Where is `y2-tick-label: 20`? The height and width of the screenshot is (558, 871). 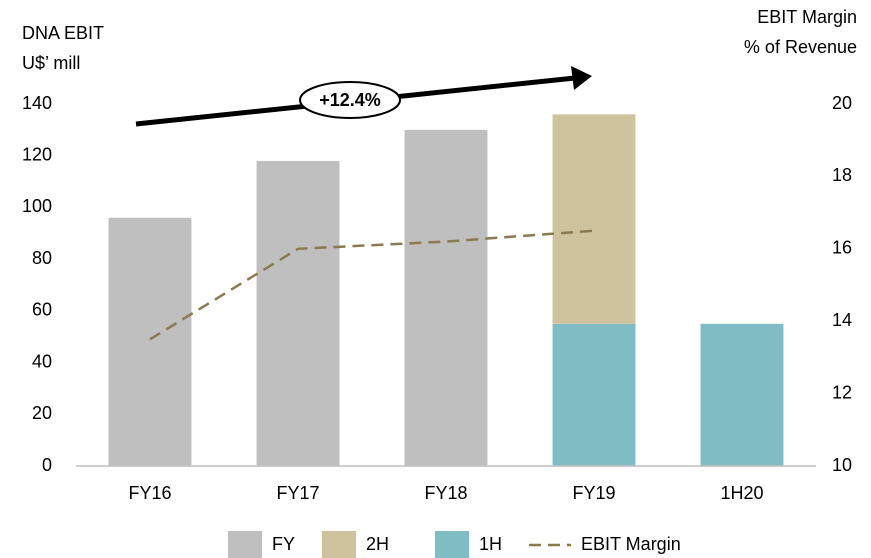 y2-tick-label: 20 is located at coordinates (842, 103).